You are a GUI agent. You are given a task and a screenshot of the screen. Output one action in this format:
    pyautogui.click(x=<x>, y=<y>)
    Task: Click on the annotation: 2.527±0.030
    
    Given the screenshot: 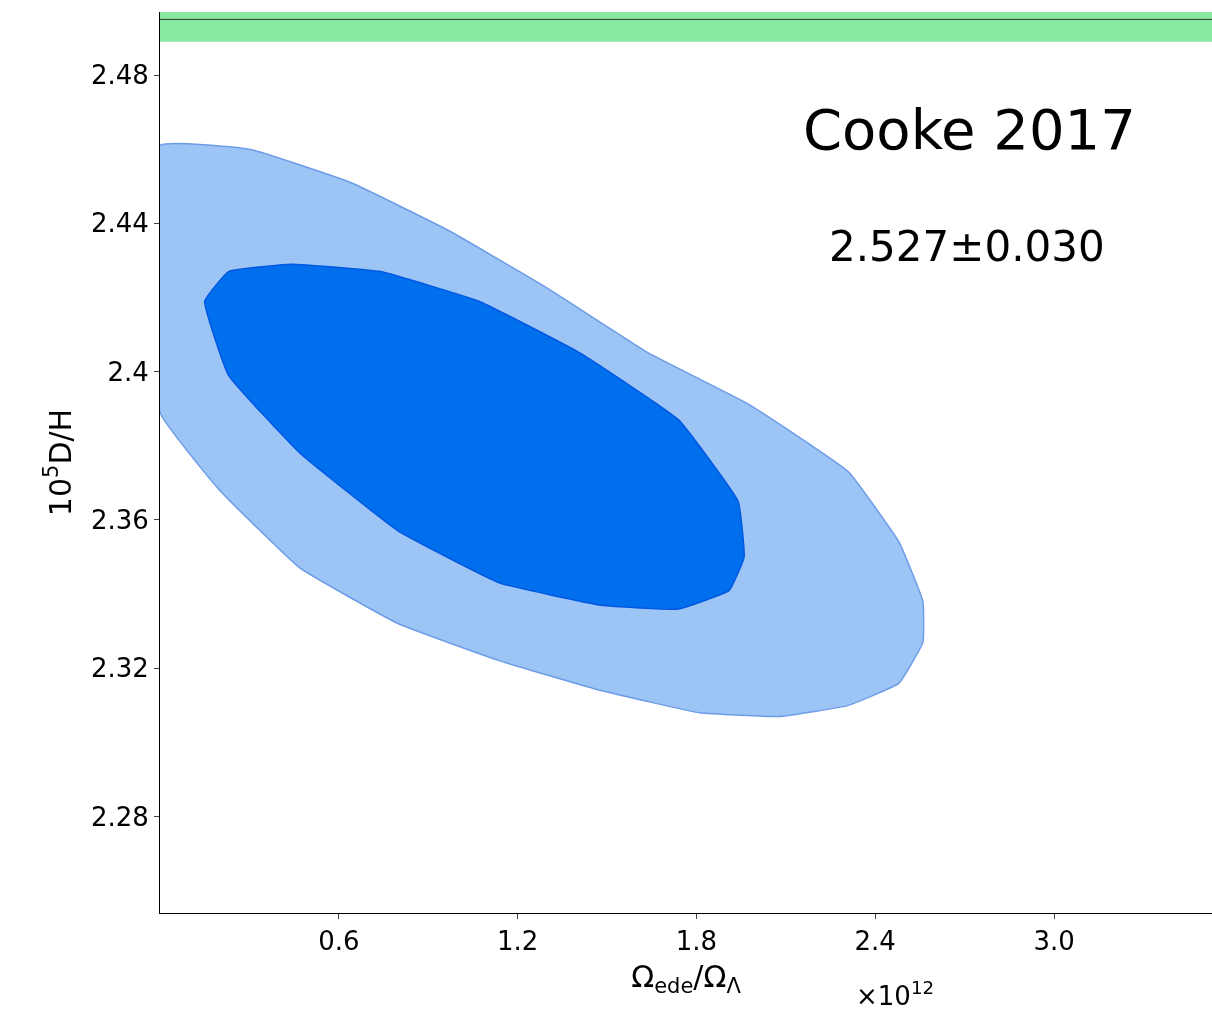 What is the action you would take?
    pyautogui.click(x=967, y=246)
    